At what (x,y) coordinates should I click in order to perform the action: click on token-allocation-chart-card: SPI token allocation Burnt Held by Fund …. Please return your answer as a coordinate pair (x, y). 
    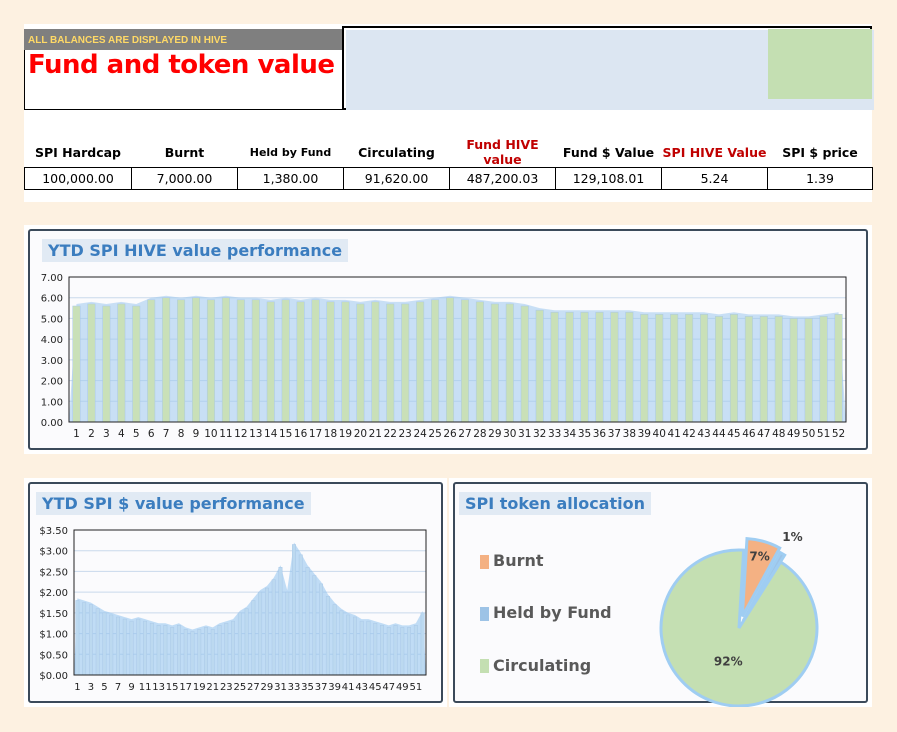
    Looking at the image, I should click on (660, 592).